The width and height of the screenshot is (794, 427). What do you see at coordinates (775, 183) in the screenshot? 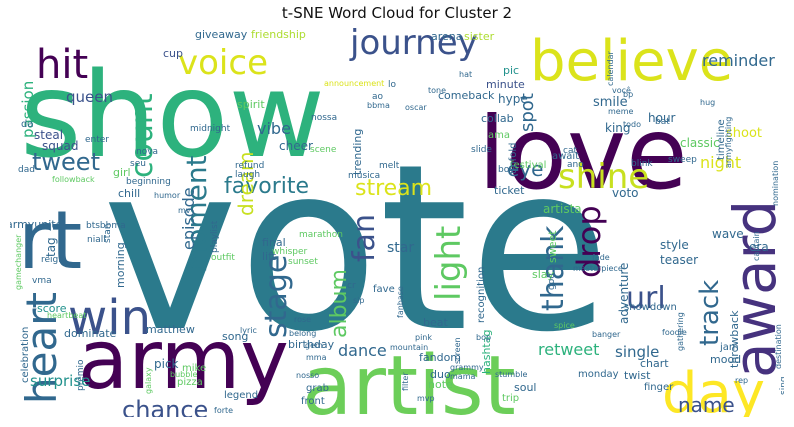
I see `cloud-word-160: nomination` at bounding box center [775, 183].